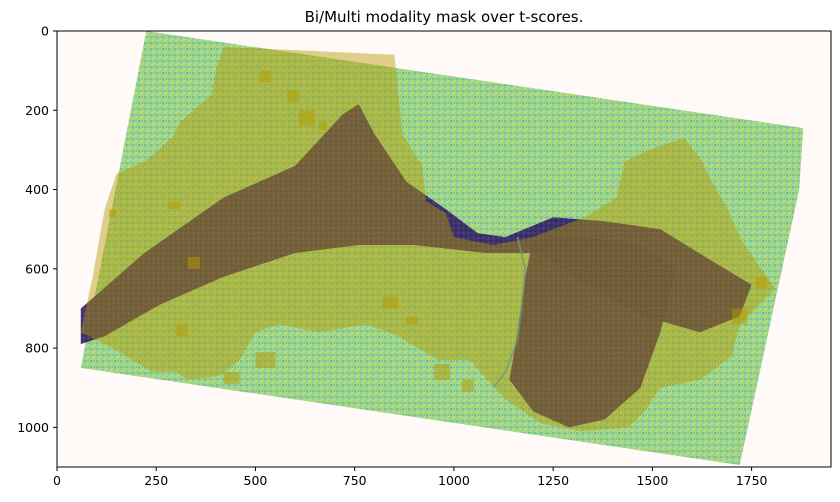 The image size is (840, 502). What do you see at coordinates (256, 480) in the screenshot?
I see `x-tick-label: 500` at bounding box center [256, 480].